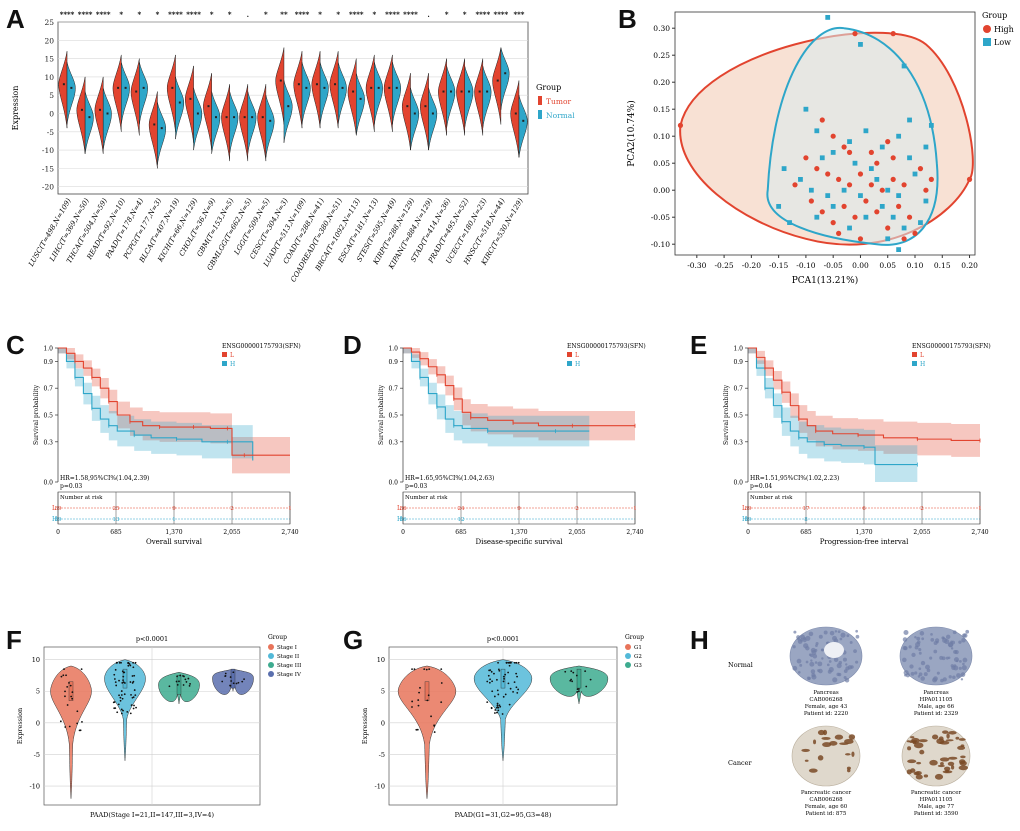  Describe the element at coordinates (936, 700) in the screenshot. I see `caption-line: HPA011105` at that location.